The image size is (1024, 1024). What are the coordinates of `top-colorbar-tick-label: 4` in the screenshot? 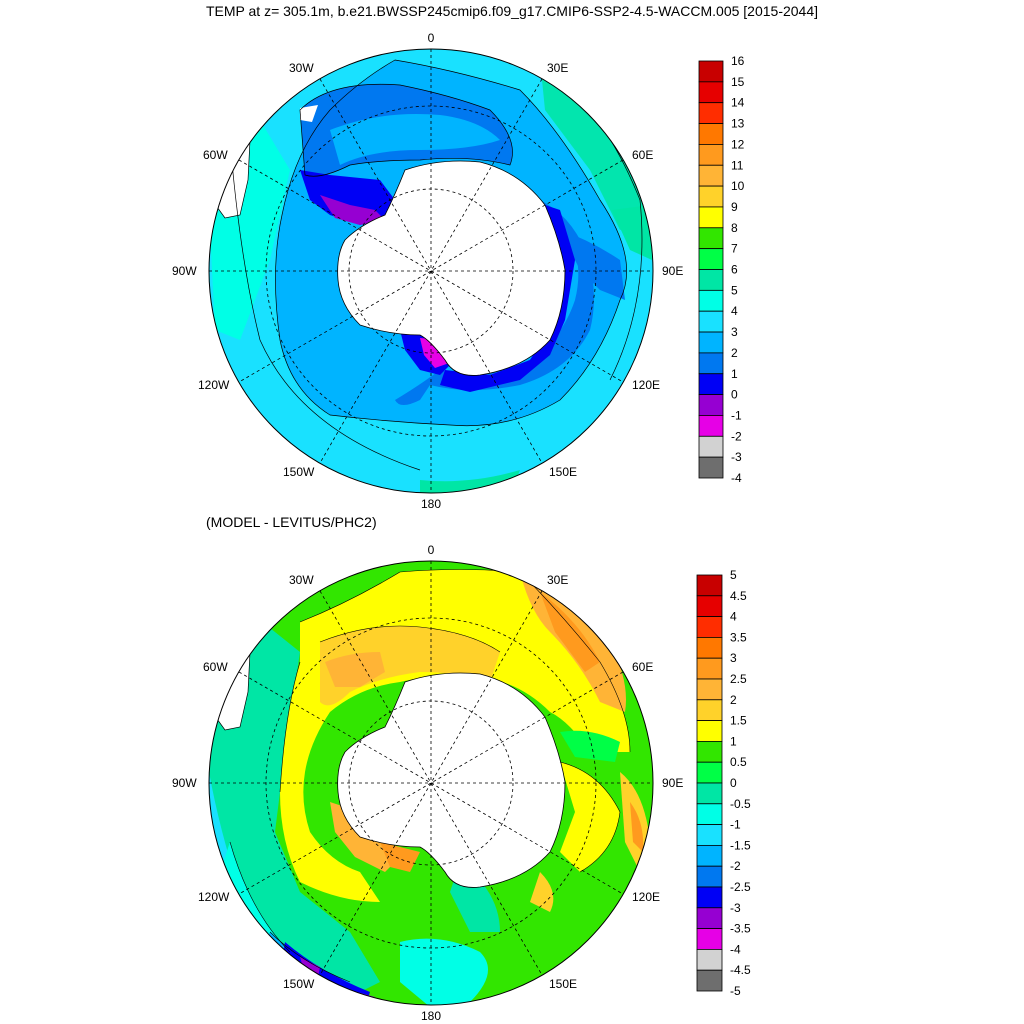 It's located at (734, 311).